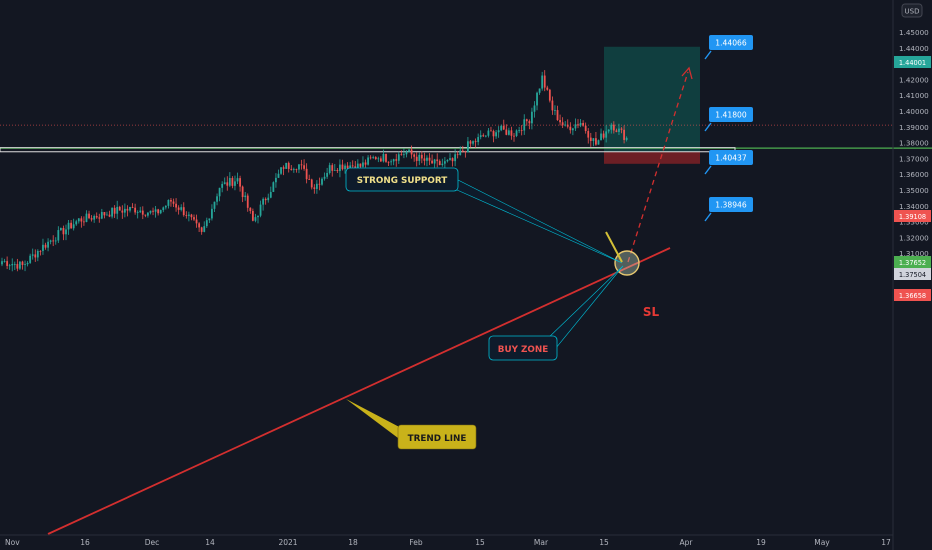 This screenshot has height=550, width=932. I want to click on strong-support-box, so click(368, 150).